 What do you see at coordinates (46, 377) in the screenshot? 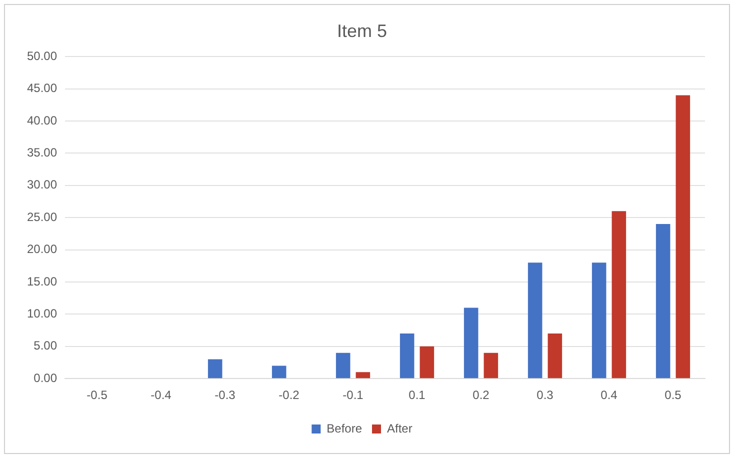
I see `y-tick-label: 0.00` at bounding box center [46, 377].